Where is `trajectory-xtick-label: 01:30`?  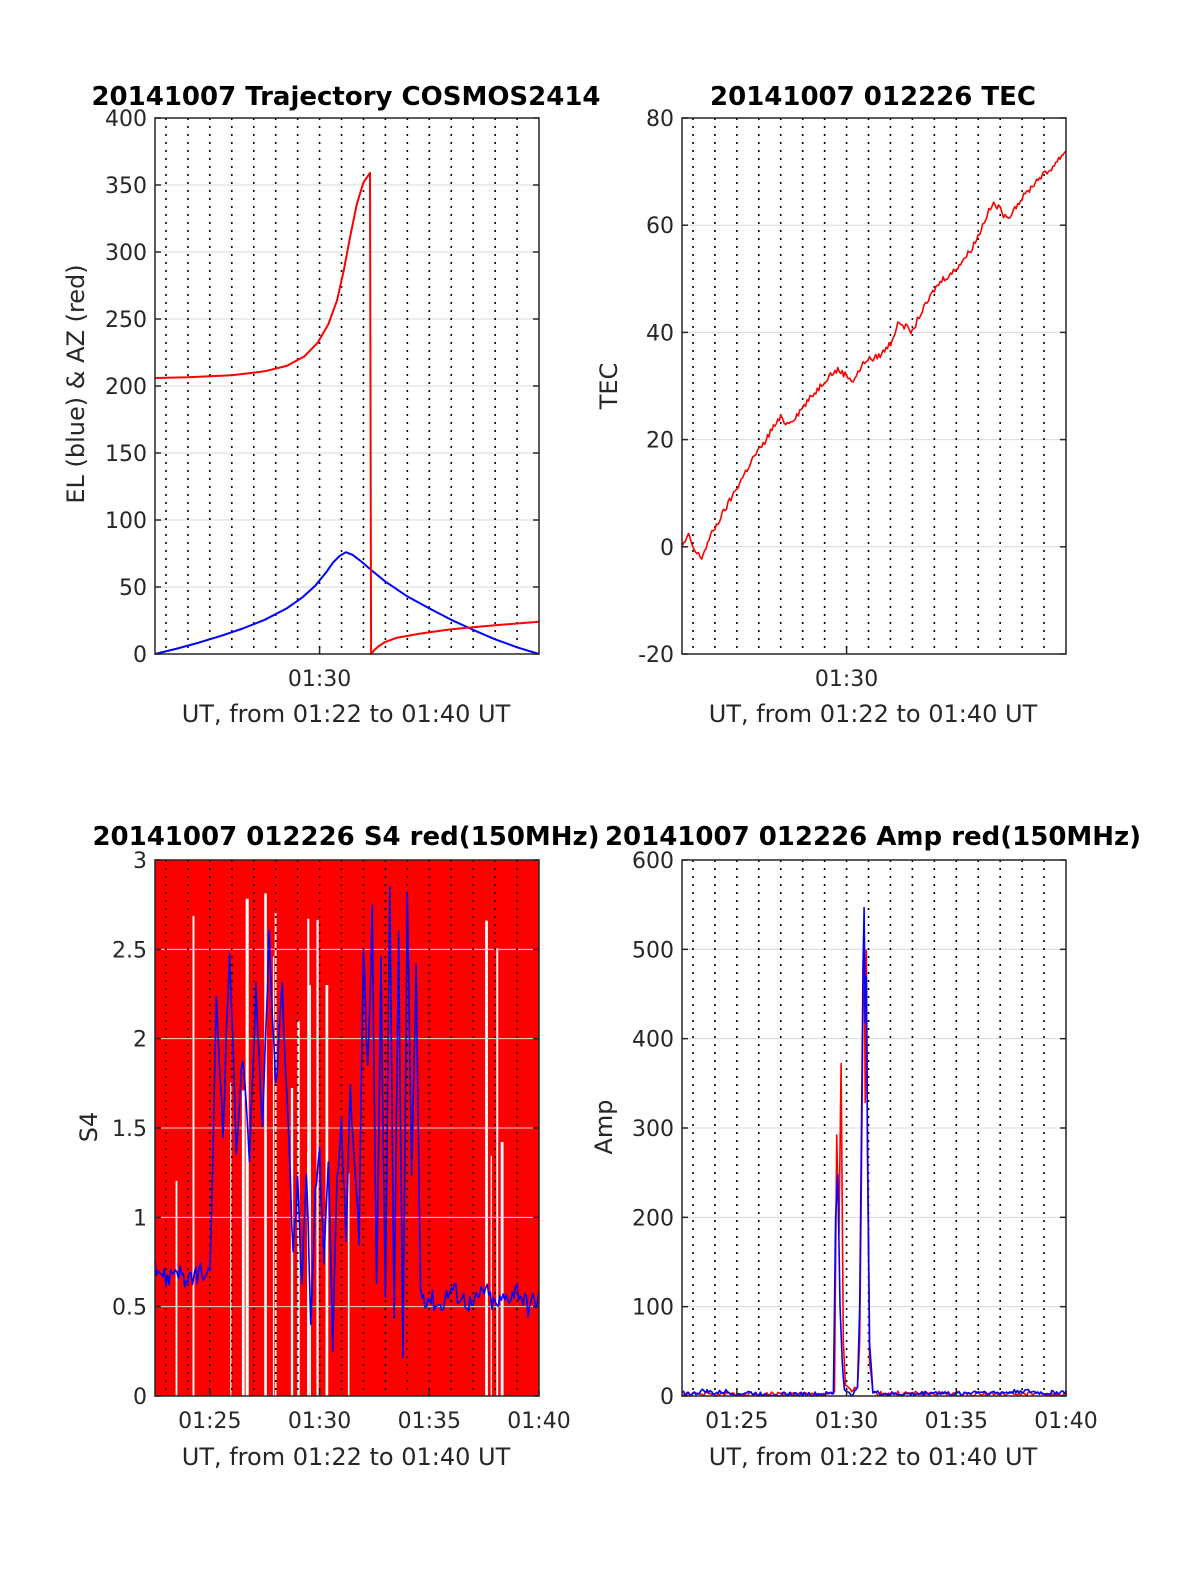
trajectory-xtick-label: 01:30 is located at coordinates (319, 679).